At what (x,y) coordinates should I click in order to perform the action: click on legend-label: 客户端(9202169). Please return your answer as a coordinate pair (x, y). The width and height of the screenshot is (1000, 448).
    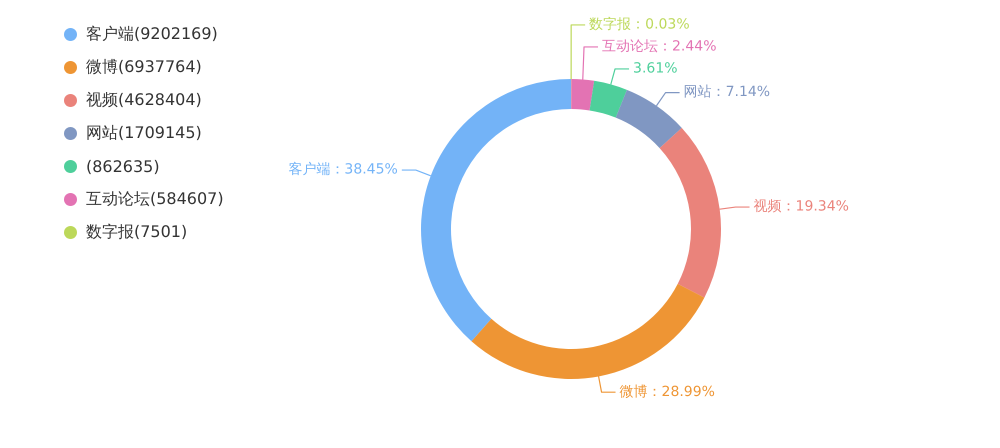
    Looking at the image, I should click on (152, 34).